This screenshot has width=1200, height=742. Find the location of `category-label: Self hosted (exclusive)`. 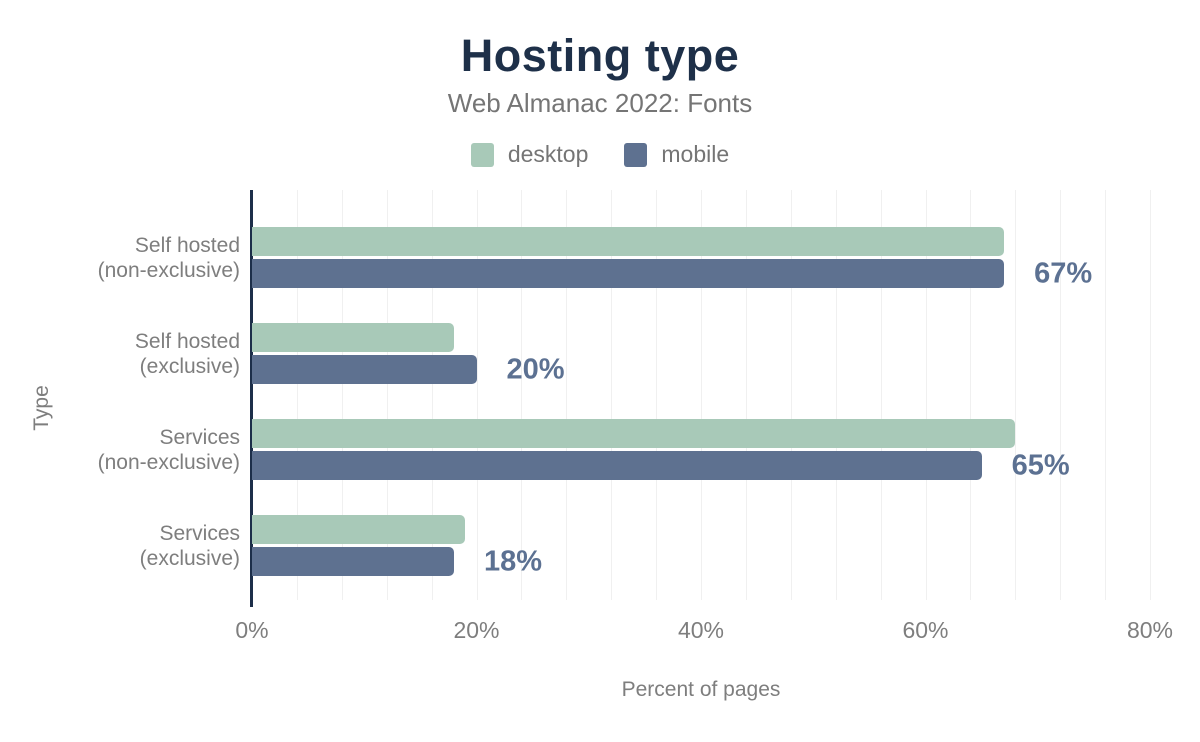

category-label: Self hosted (exclusive) is located at coordinates (125, 354).